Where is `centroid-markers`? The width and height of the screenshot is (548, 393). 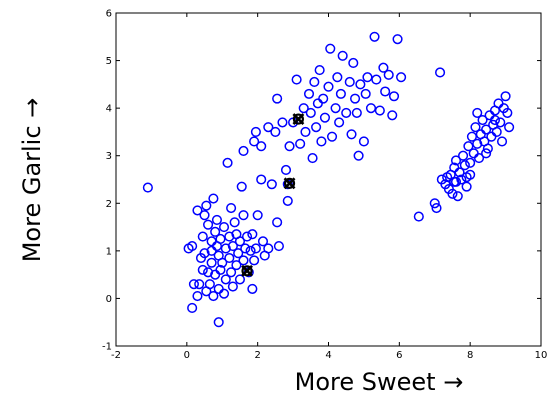 centroid-markers is located at coordinates (273, 195).